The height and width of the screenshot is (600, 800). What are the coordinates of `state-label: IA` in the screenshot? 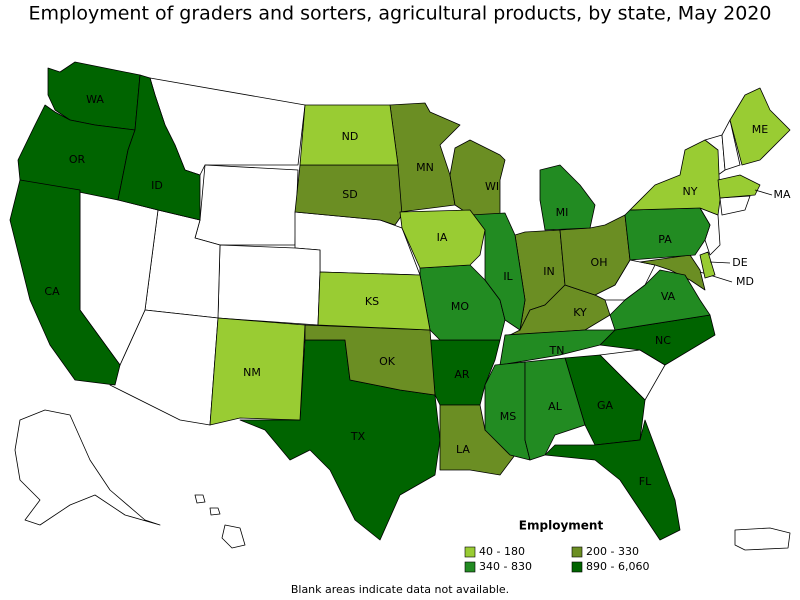 It's located at (442, 237).